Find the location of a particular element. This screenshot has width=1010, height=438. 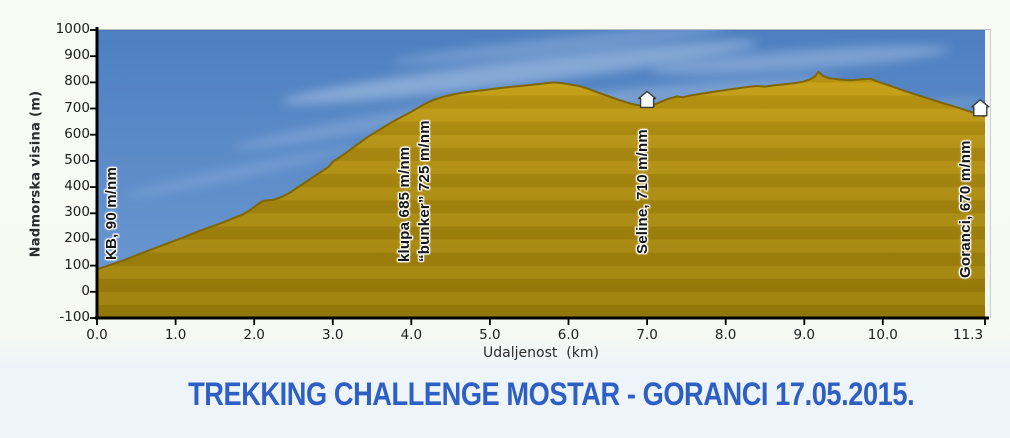

y-tick-label: 600 is located at coordinates (77, 133).